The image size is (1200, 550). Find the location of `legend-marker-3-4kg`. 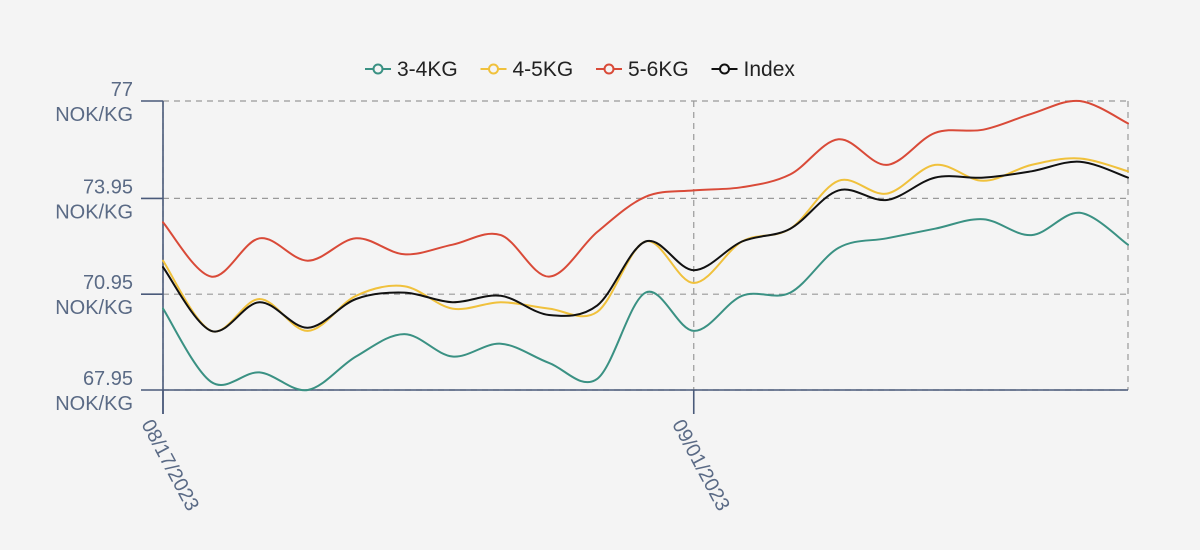

legend-marker-3-4kg is located at coordinates (378, 69).